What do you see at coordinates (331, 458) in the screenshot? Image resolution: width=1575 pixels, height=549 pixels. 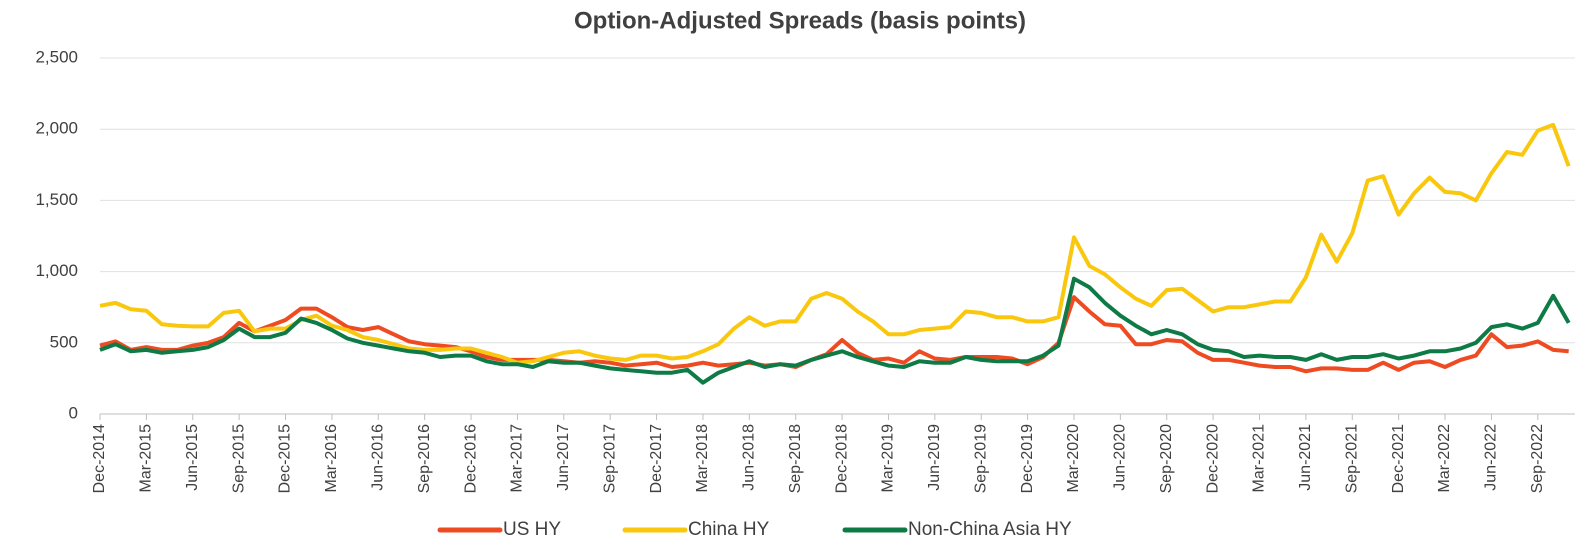 I see `x-tick-label: Mar-2016` at bounding box center [331, 458].